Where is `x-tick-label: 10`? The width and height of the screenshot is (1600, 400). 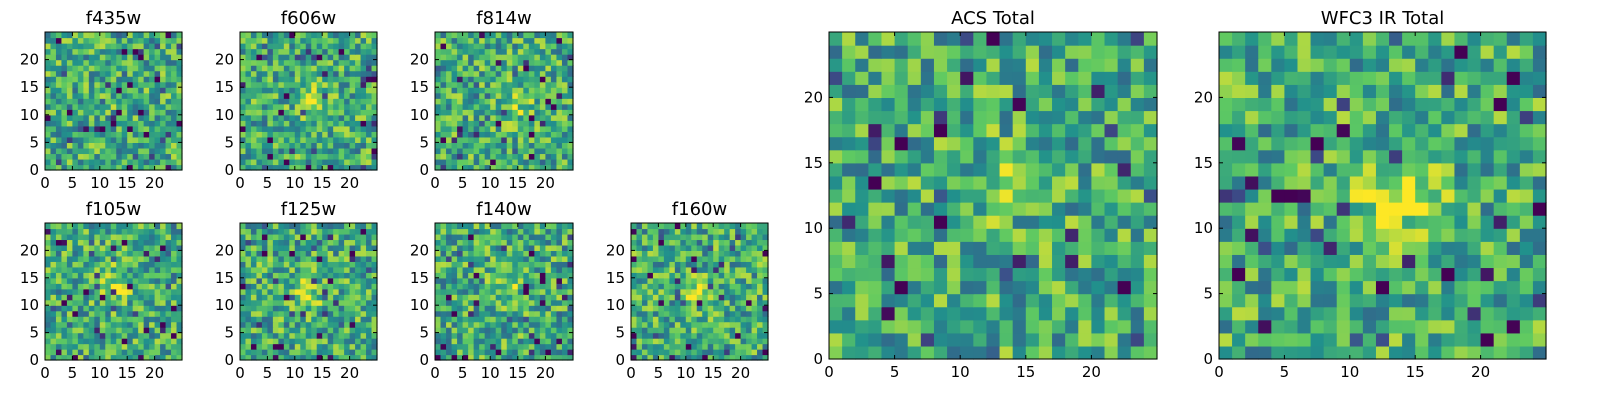 x-tick-label: 10 is located at coordinates (99, 183).